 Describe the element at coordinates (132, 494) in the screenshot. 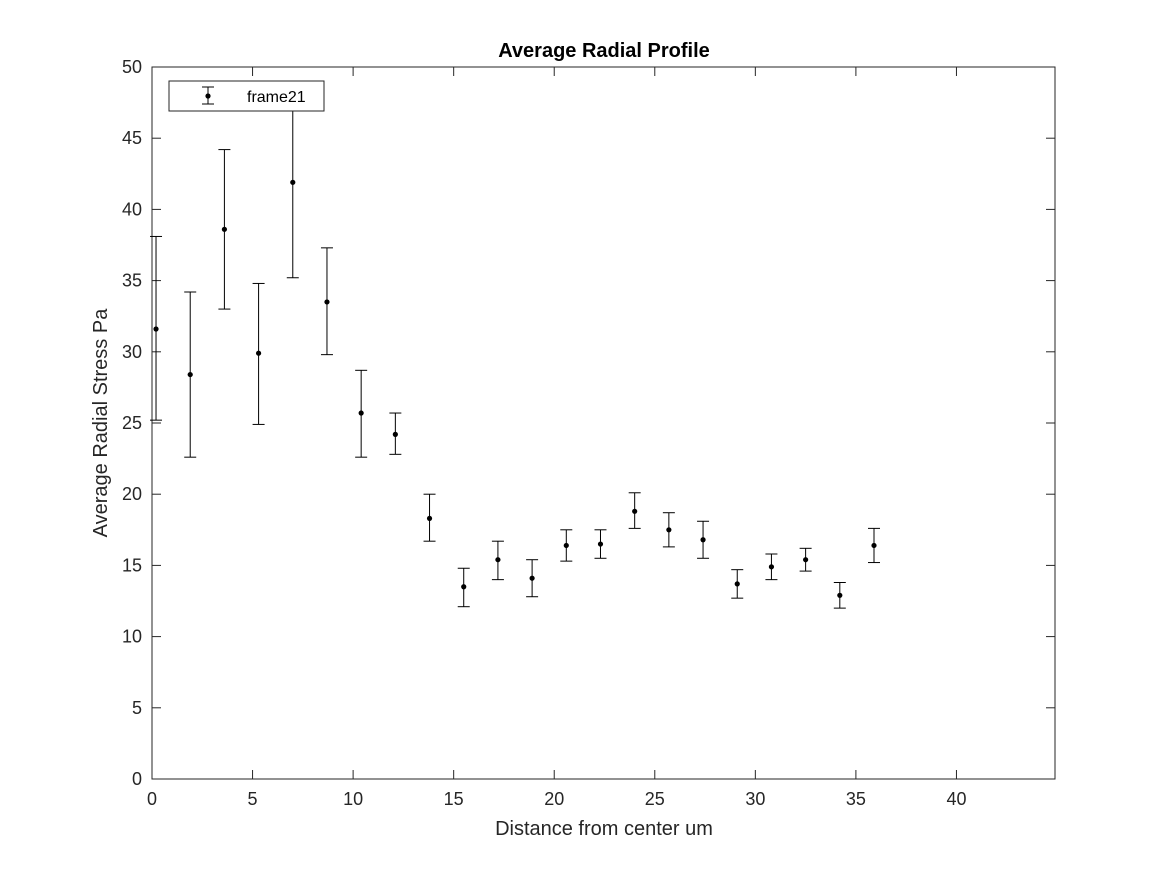

I see `y-tick-label: 20` at that location.